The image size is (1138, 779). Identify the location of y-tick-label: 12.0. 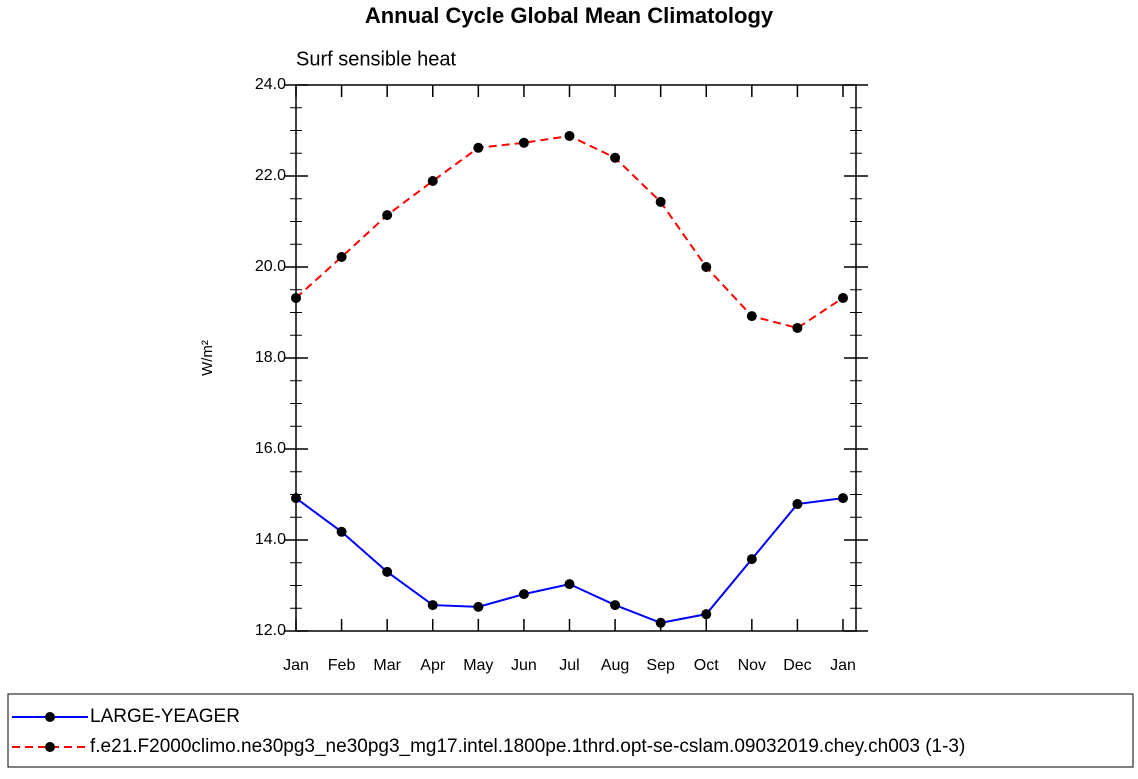
(270, 630).